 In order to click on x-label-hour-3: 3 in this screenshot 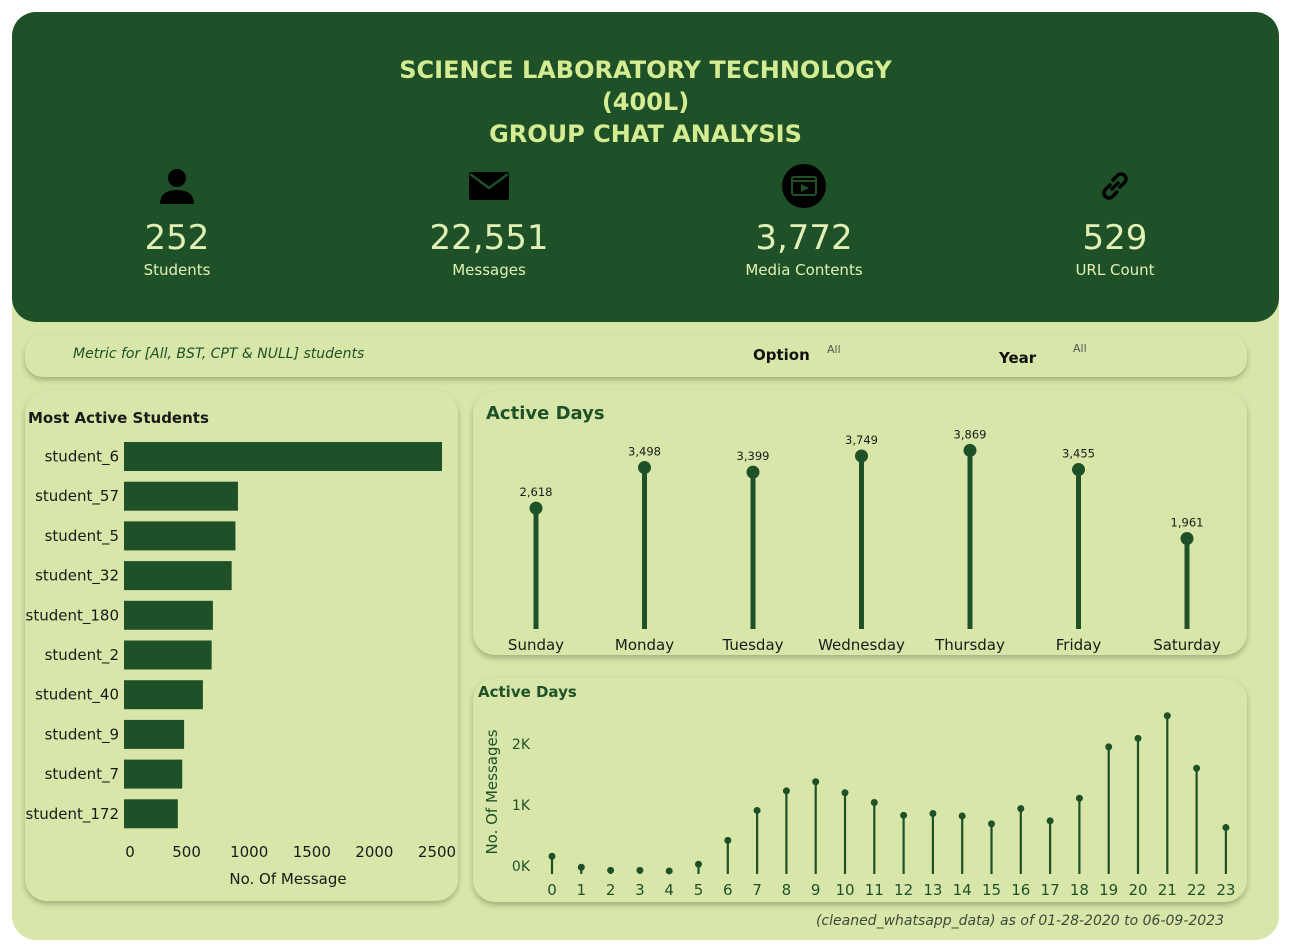, I will do `click(640, 890)`.